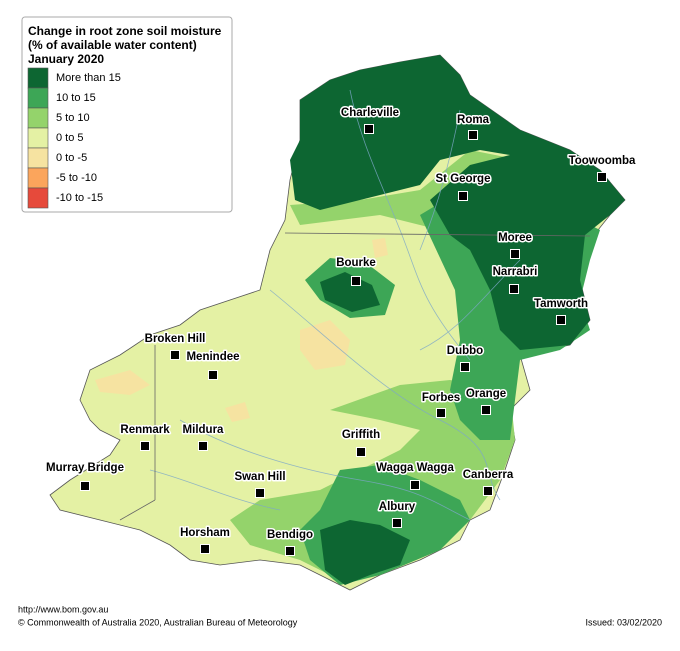 The image size is (680, 651). I want to click on city-label: Dubbo, so click(465, 351).